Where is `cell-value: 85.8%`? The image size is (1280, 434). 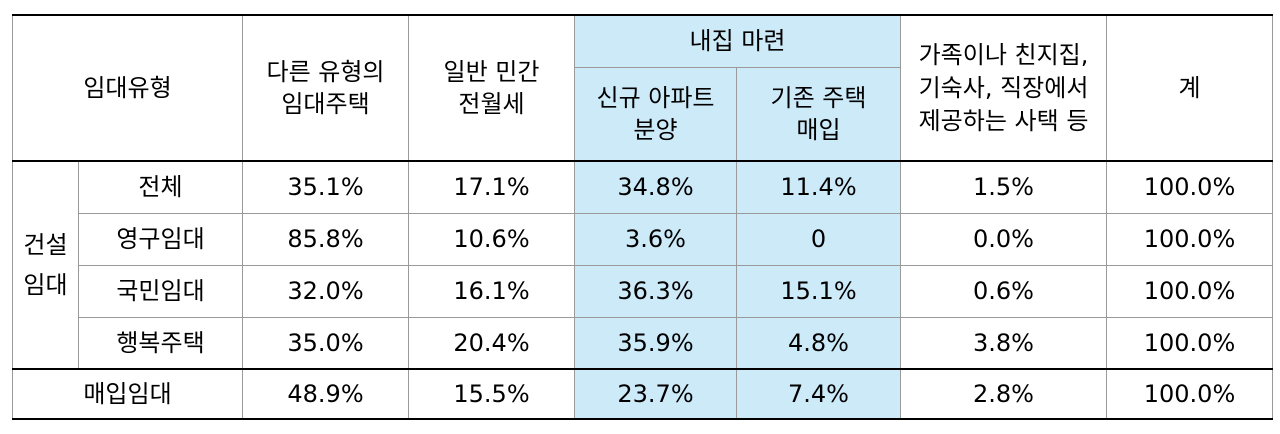 cell-value: 85.8% is located at coordinates (325, 239).